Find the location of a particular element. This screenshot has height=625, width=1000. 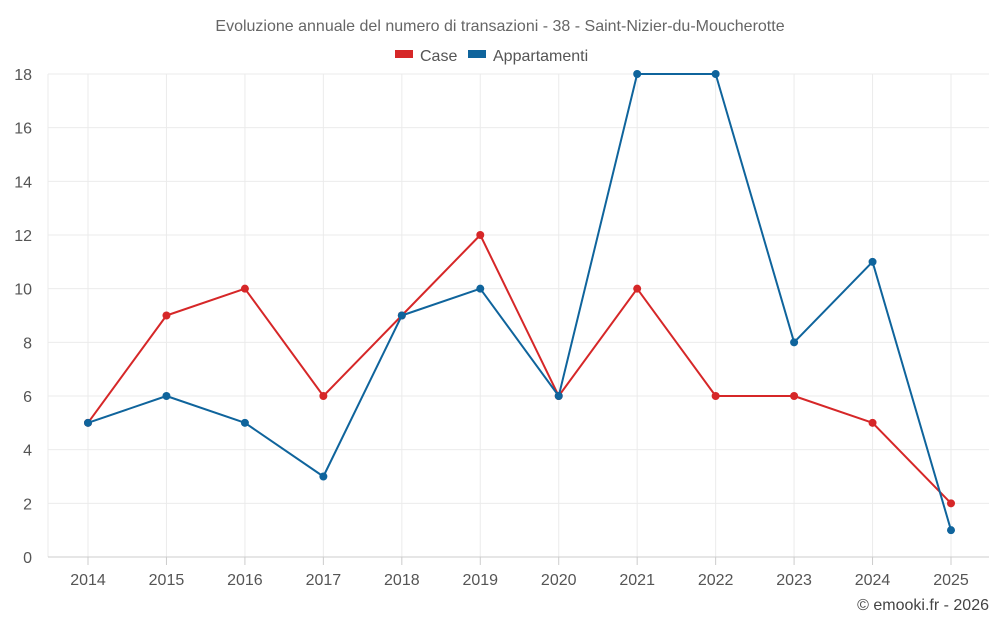

x-tick-label: 2020 is located at coordinates (559, 580).